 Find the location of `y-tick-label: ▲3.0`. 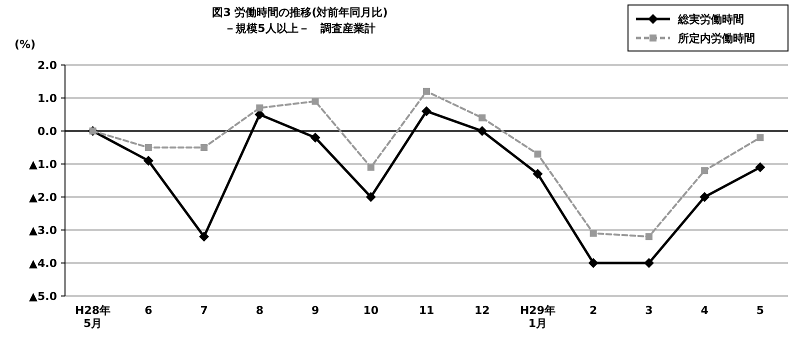

y-tick-label: ▲3.0 is located at coordinates (43, 230).